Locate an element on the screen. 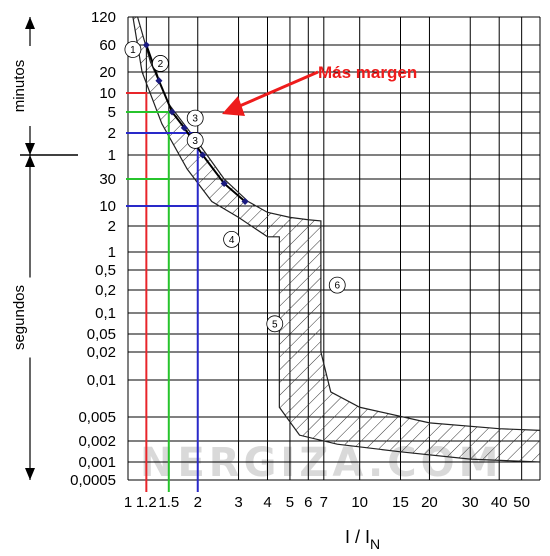 Image resolution: width=550 pixels, height=556 pixels. x-tick-label: 6 is located at coordinates (308, 502).